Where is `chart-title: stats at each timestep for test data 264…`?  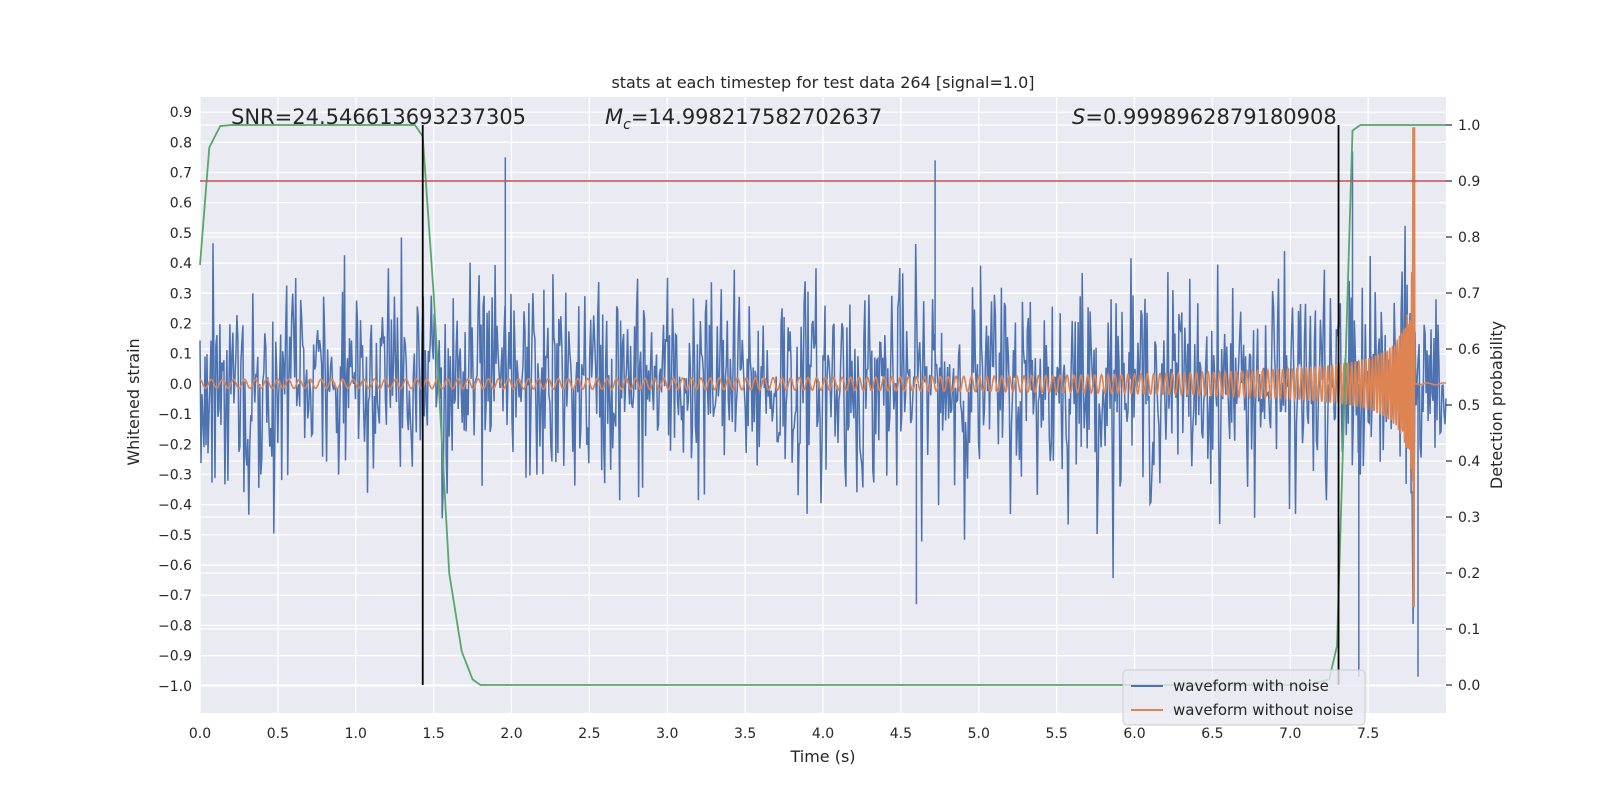 chart-title: stats at each timestep for test data 264… is located at coordinates (822, 82).